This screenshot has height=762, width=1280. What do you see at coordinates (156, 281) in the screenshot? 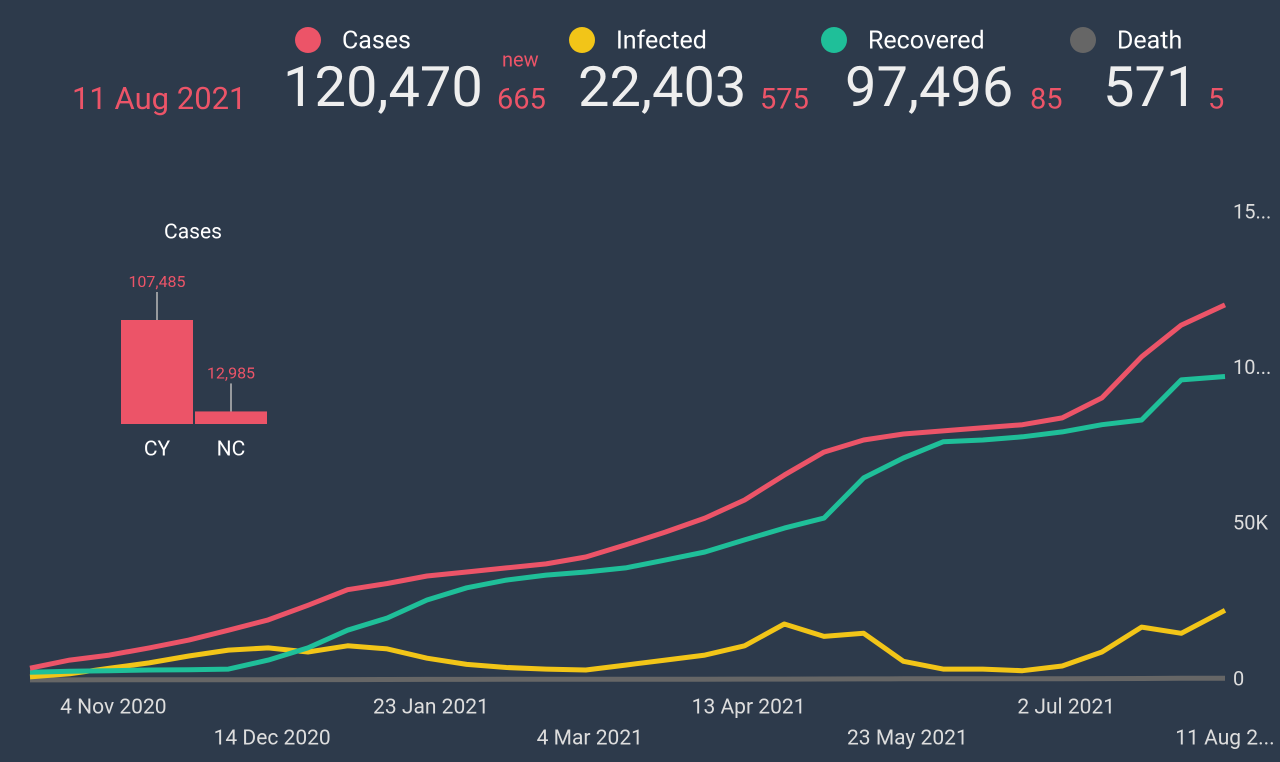
I see `bar-value-label: 107,485` at bounding box center [156, 281].